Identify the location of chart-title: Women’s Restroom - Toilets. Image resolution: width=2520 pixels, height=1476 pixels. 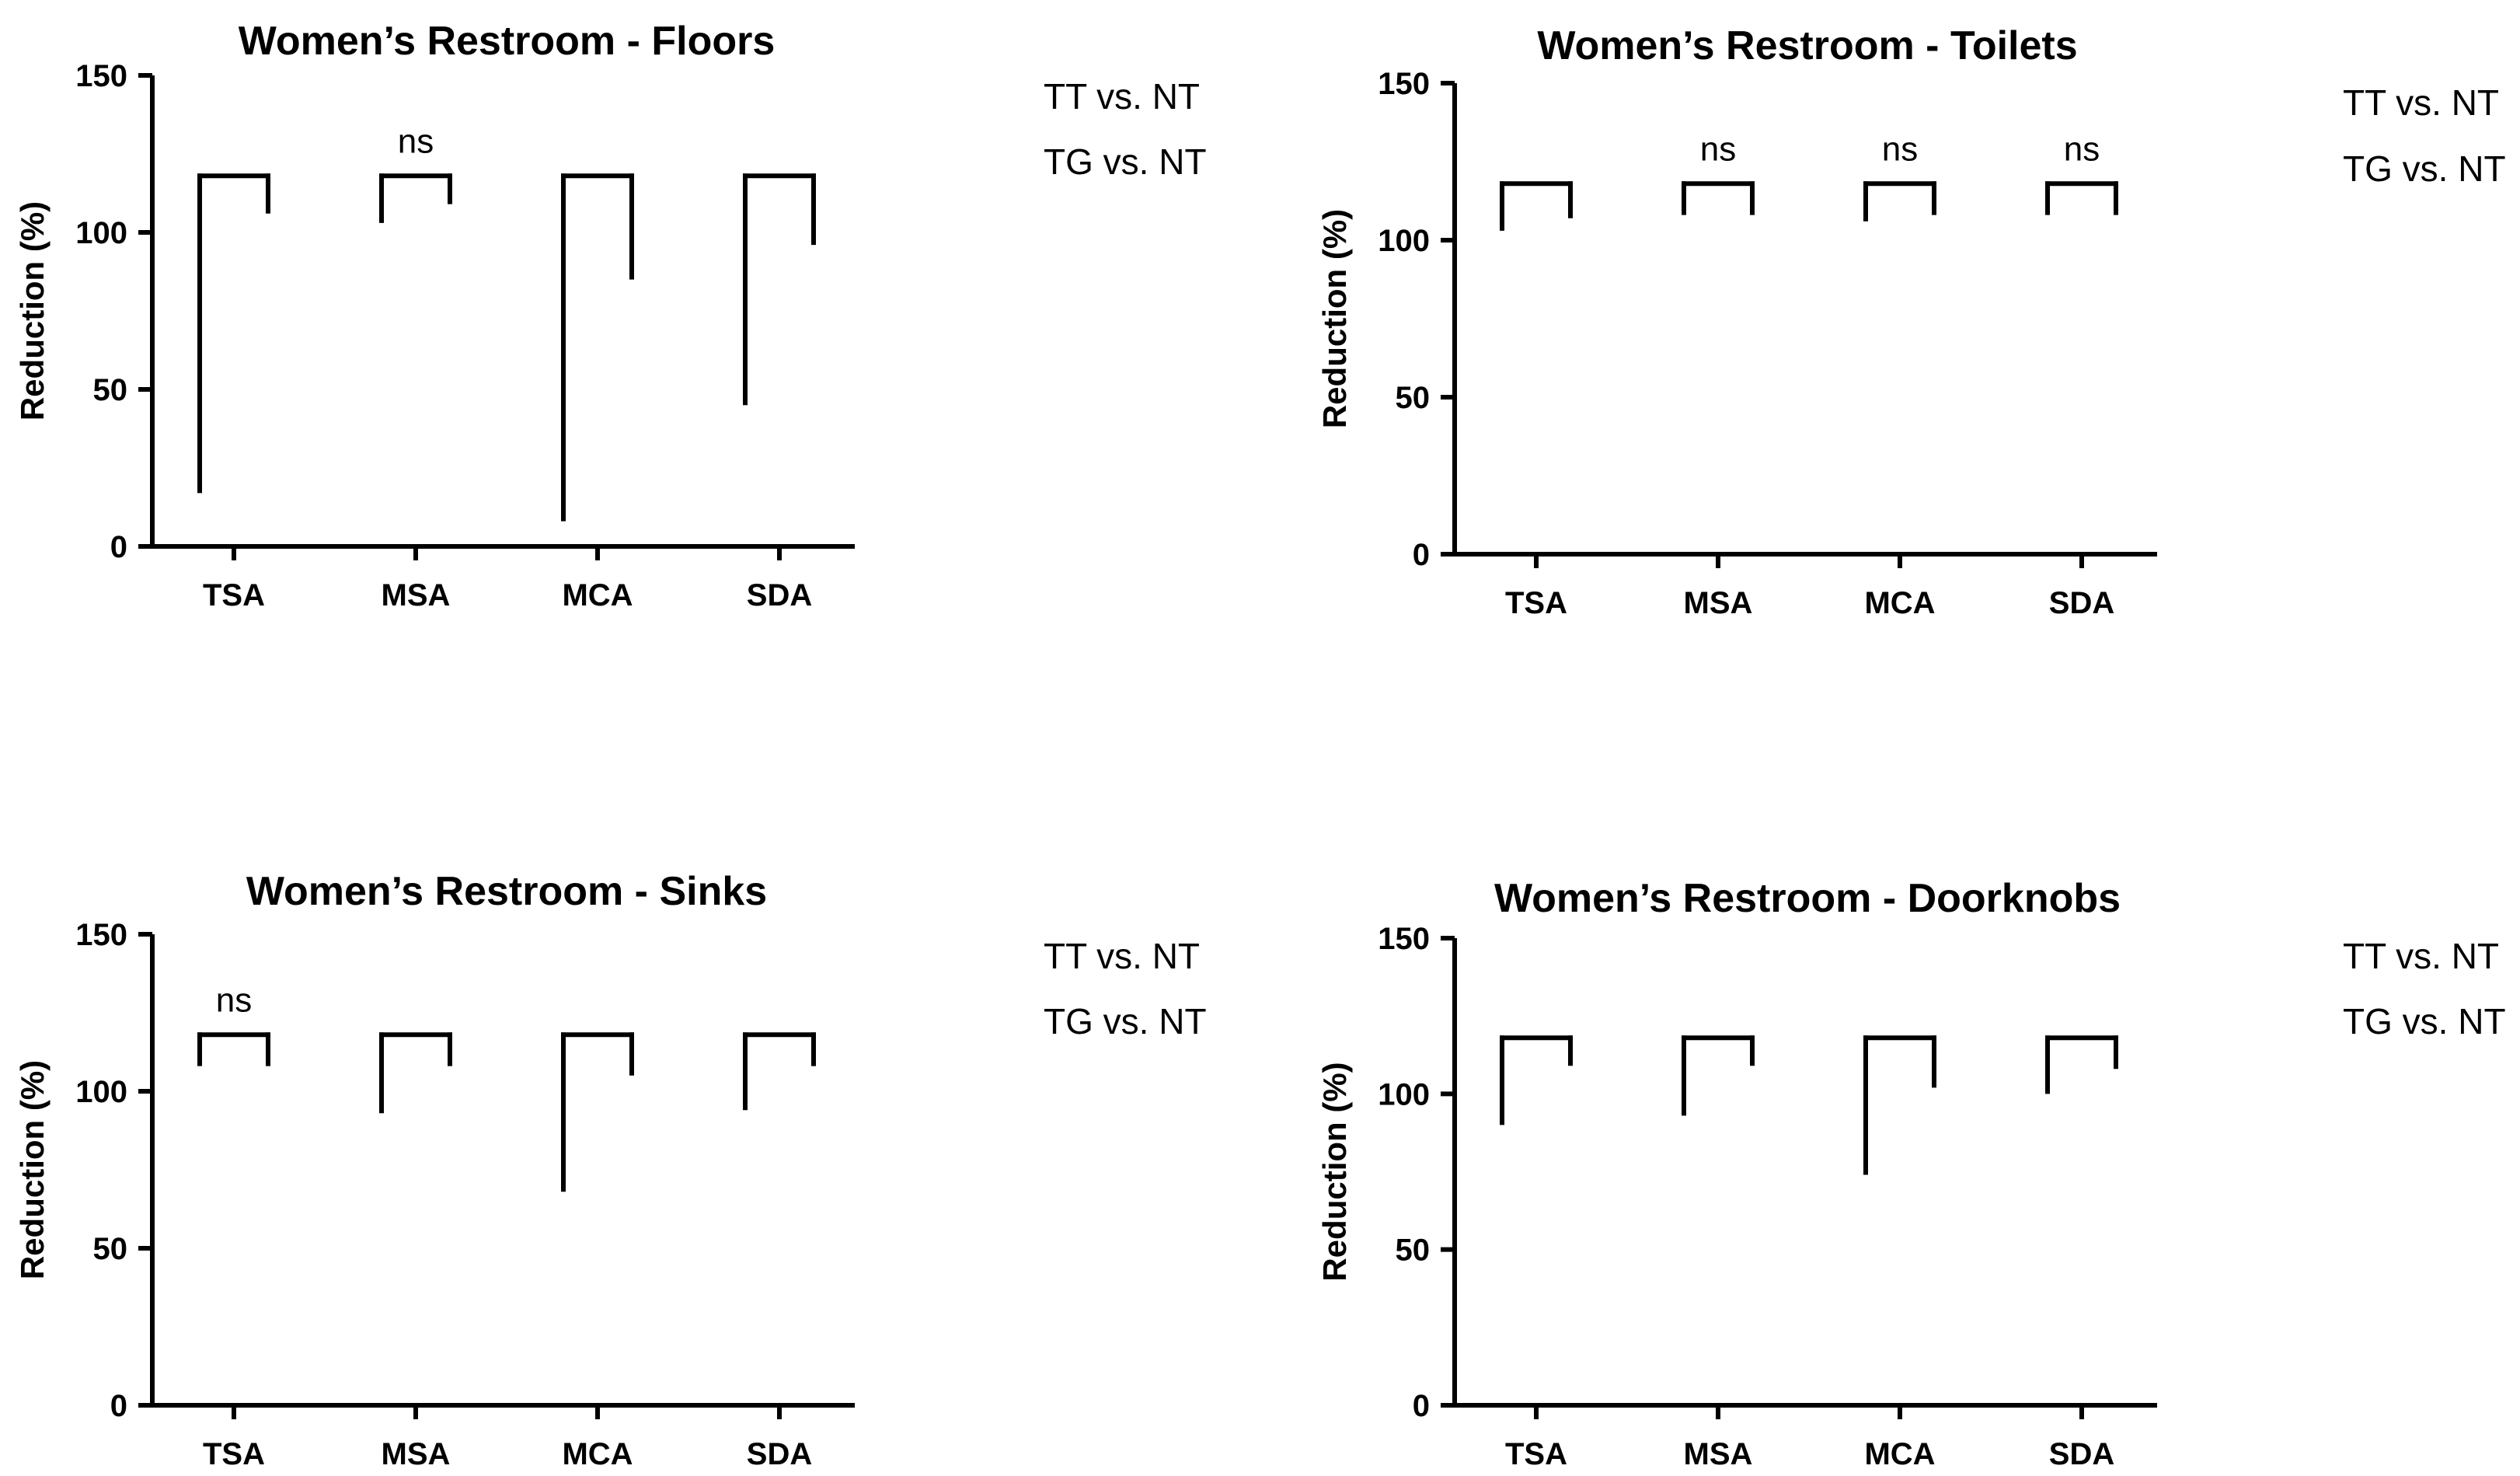
(1807, 45).